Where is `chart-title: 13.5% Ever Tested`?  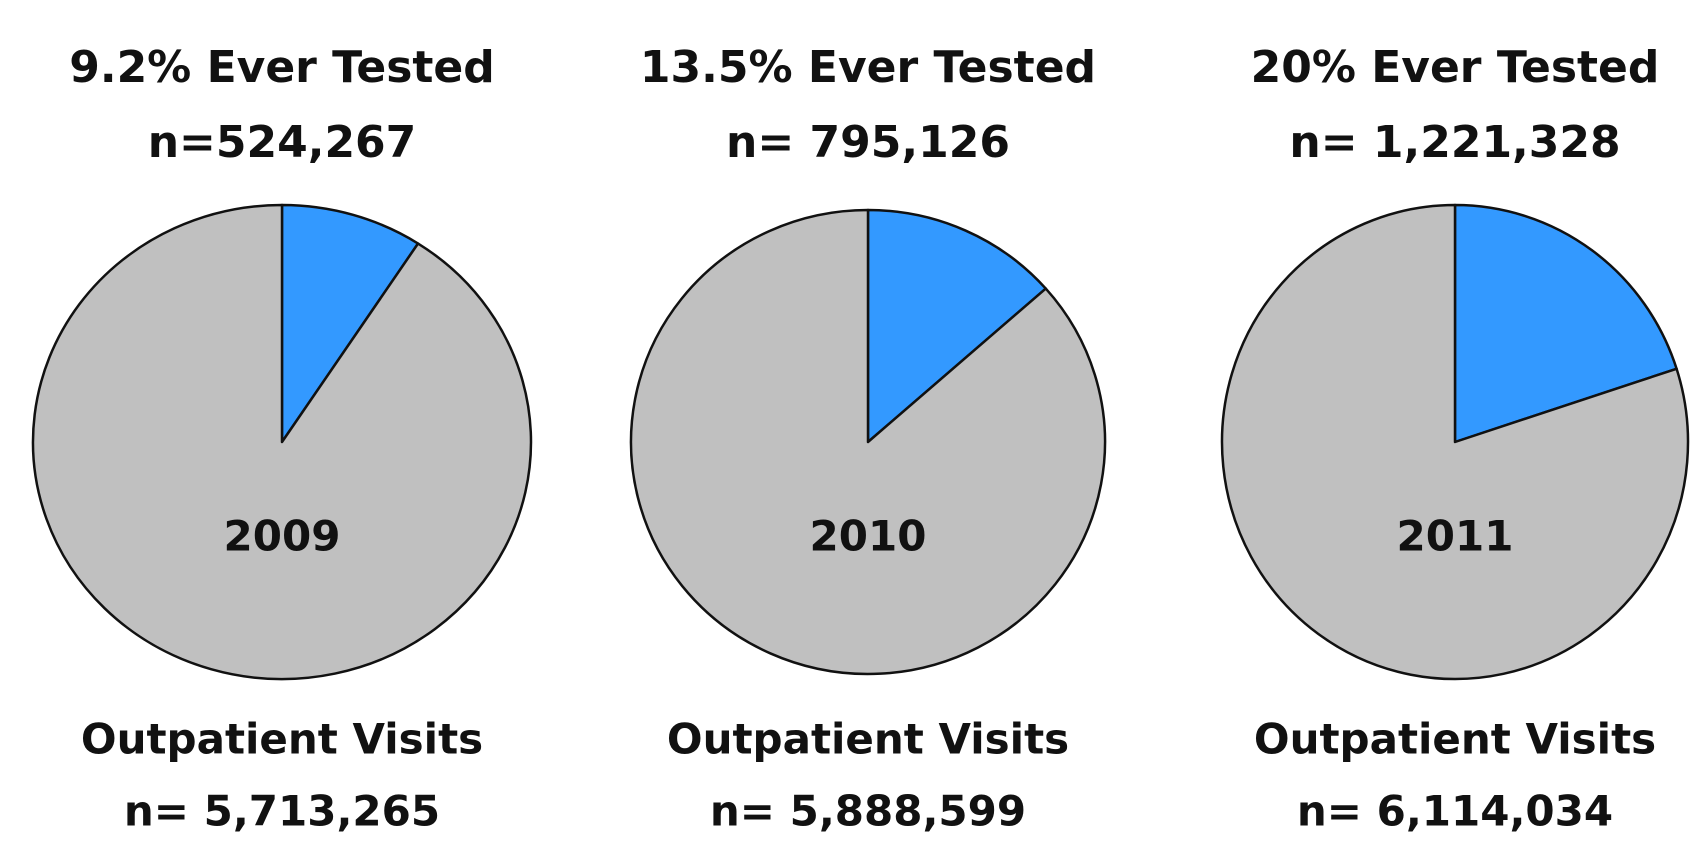
chart-title: 13.5% Ever Tested is located at coordinates (868, 67).